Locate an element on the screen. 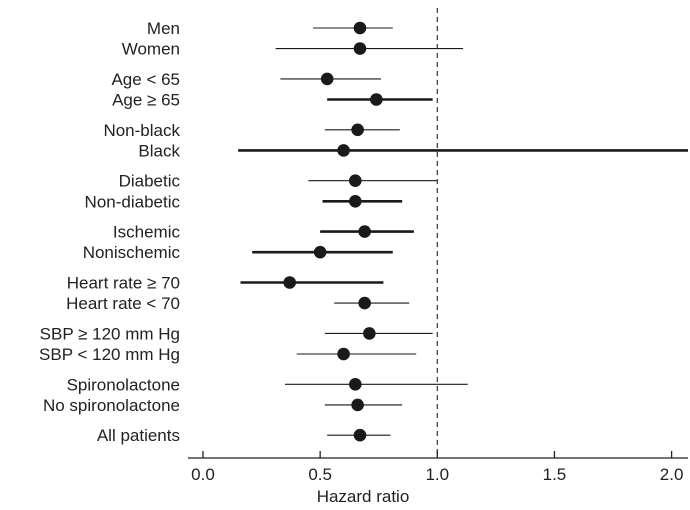 This screenshot has height=510, width=690. row-label: Age < 65 is located at coordinates (145, 79).